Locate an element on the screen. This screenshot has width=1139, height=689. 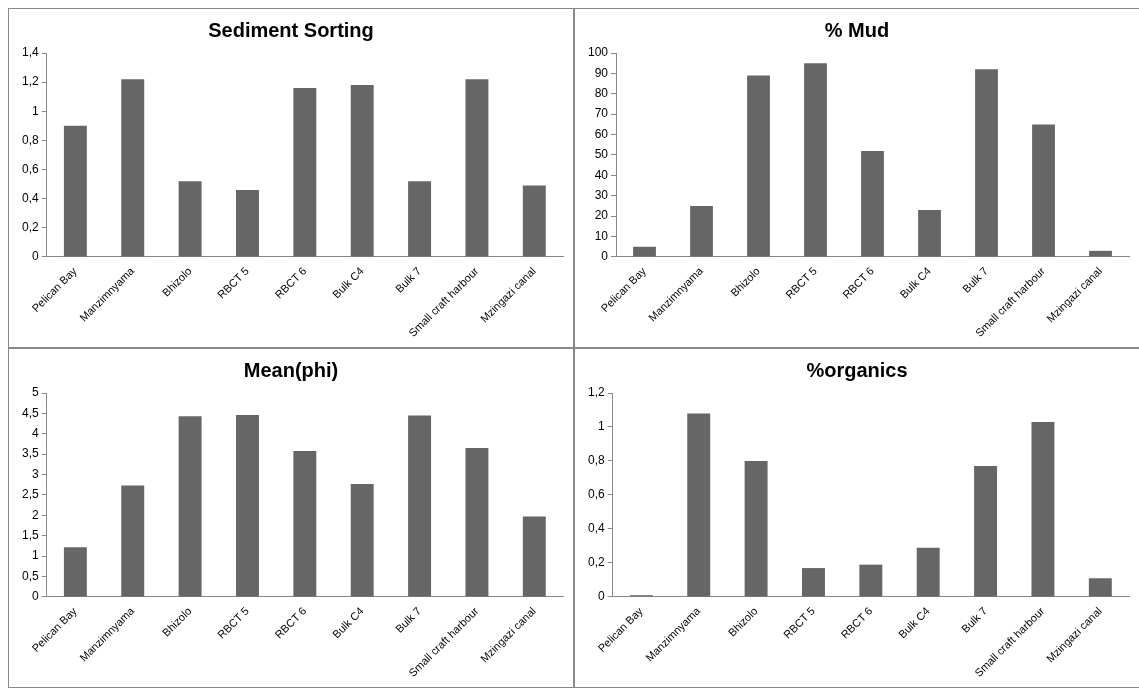
chart-title: % Mud is located at coordinates (857, 29).